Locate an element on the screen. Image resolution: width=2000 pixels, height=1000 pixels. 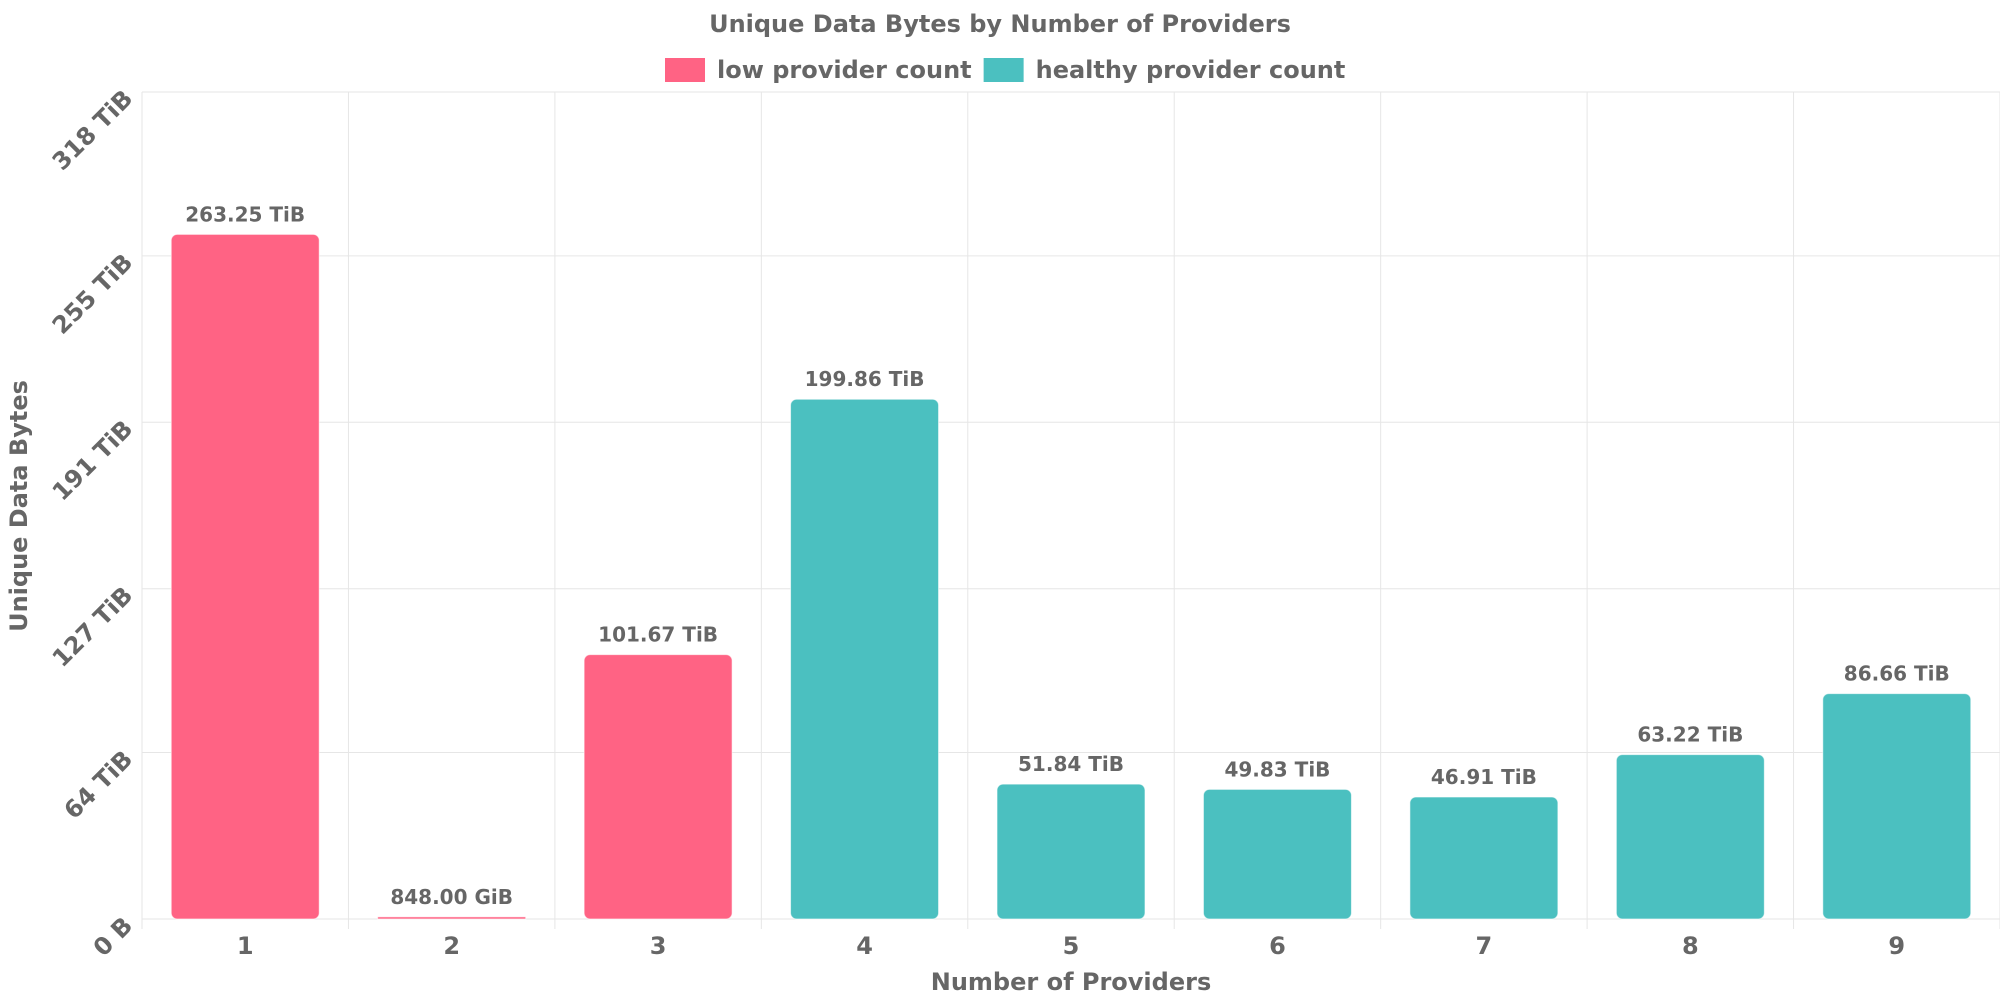
x-tick-label: 2 is located at coordinates (451, 946).